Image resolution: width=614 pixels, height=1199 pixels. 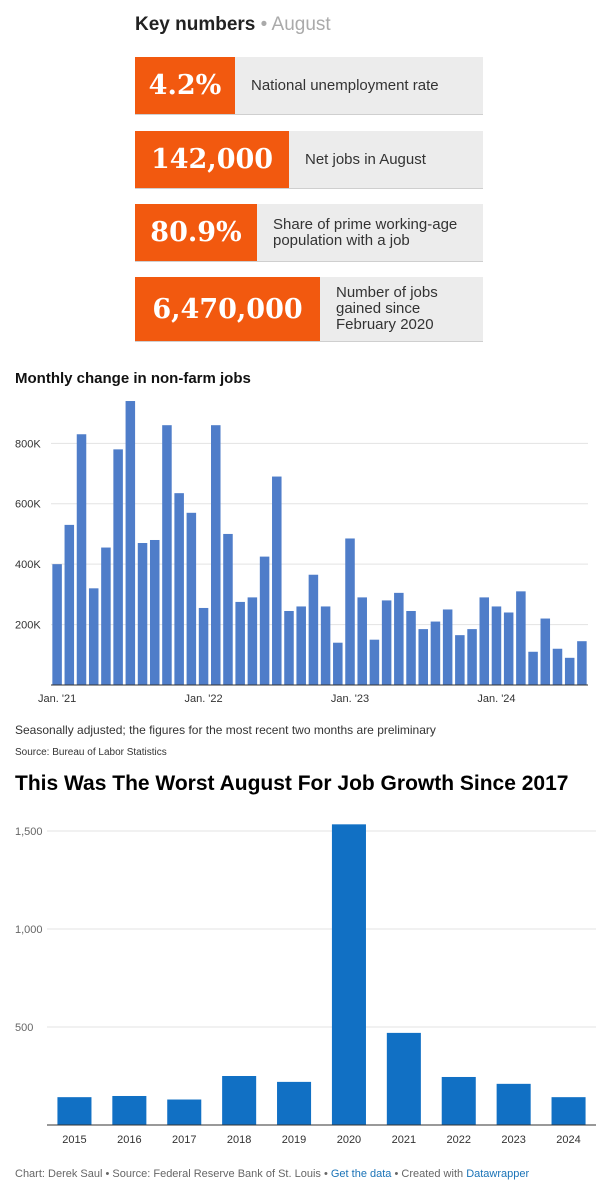 I want to click on chart2-x-tick-label: 2024, so click(x=568, y=1140).